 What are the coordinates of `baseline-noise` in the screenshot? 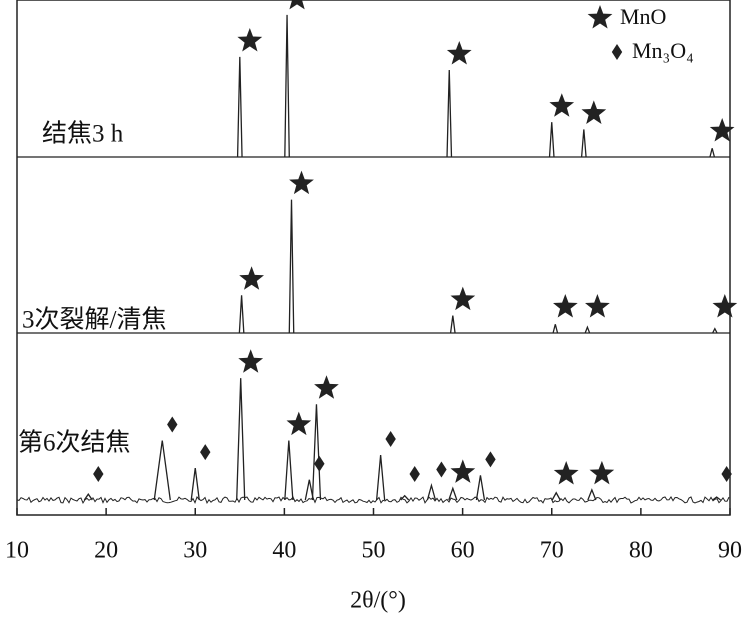 It's located at (373, 500).